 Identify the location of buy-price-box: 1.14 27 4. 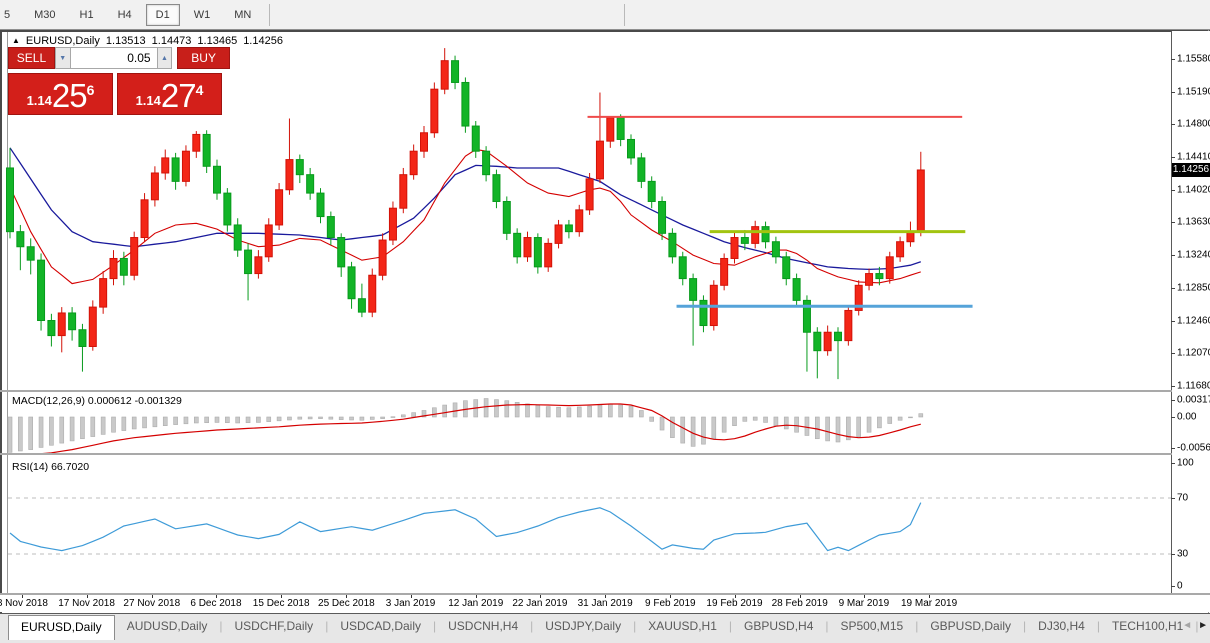
(169, 94).